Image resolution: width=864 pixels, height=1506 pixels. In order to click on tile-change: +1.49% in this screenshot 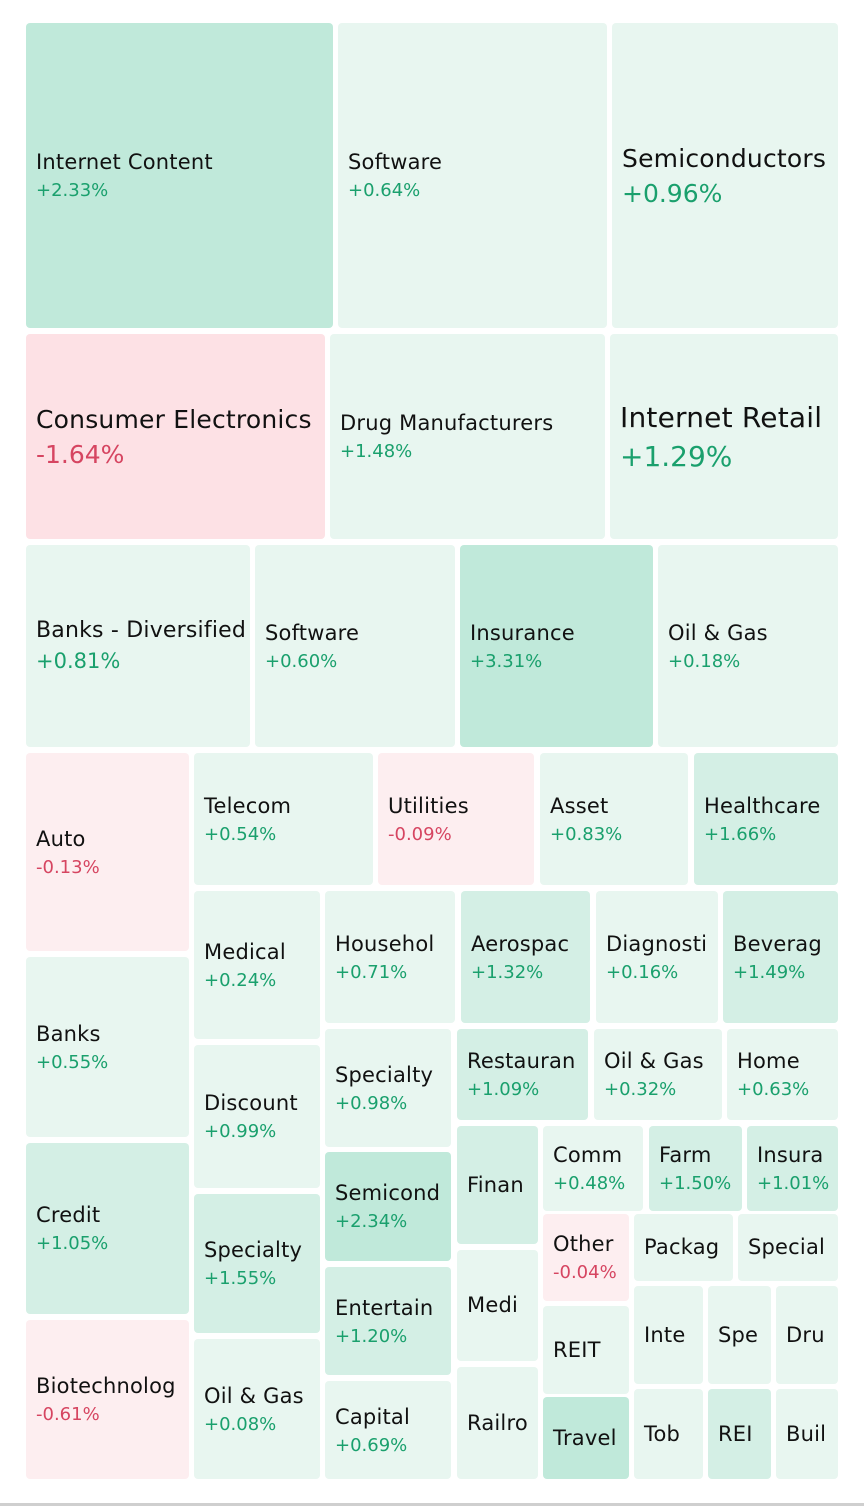, I will do `click(769, 972)`.